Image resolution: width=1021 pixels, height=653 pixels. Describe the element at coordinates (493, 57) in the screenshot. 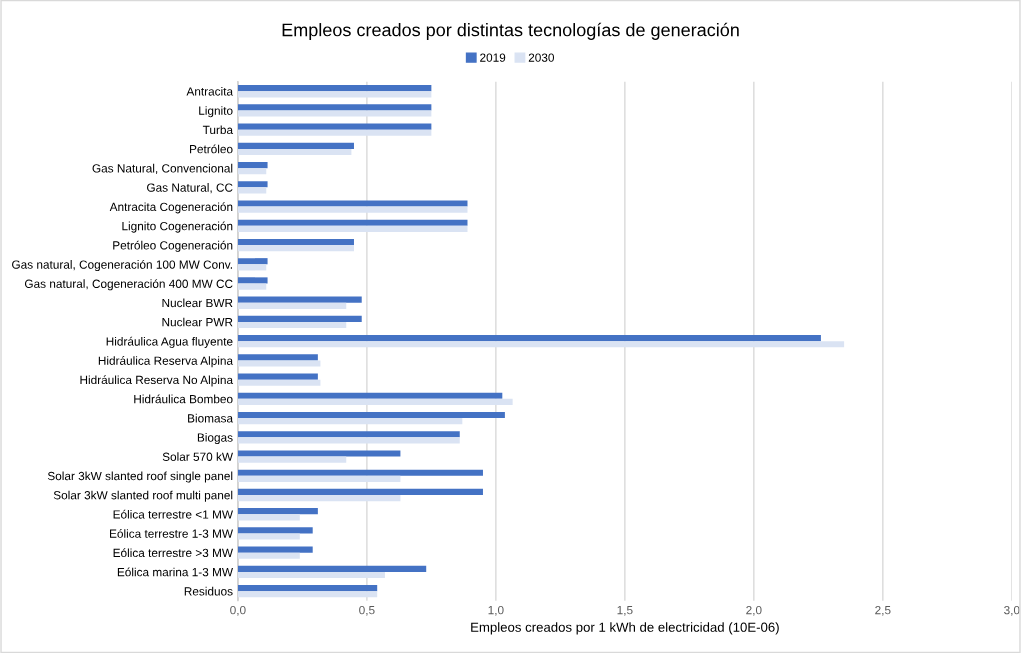

I see `legend-label: 2019` at that location.